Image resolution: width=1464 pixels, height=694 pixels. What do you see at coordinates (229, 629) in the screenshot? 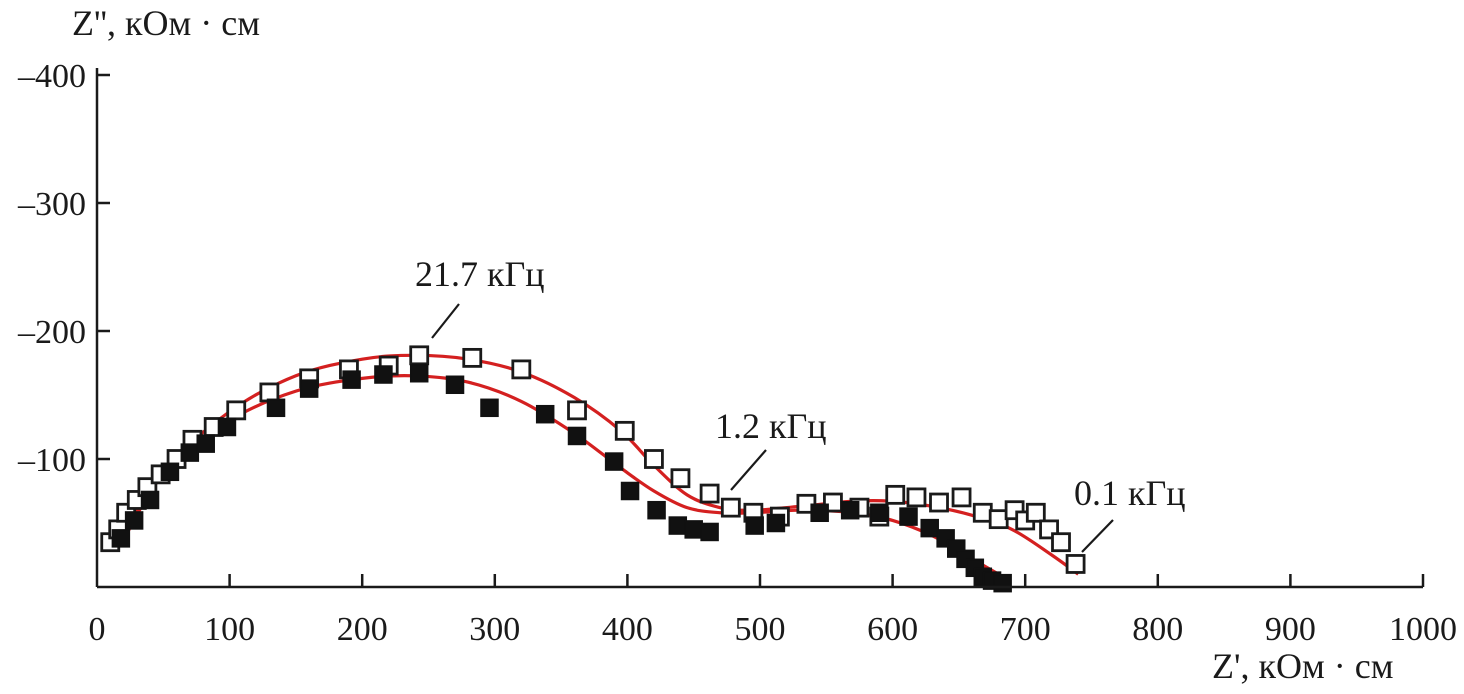
I see `x-tick-label: 100` at bounding box center [229, 629].